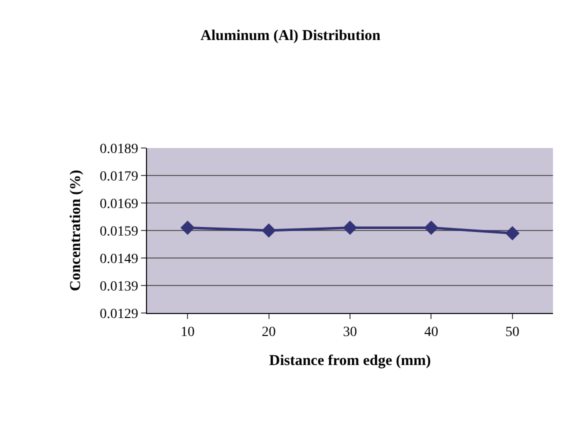  Describe the element at coordinates (119, 314) in the screenshot. I see `y-tick-label: 0.0129` at that location.